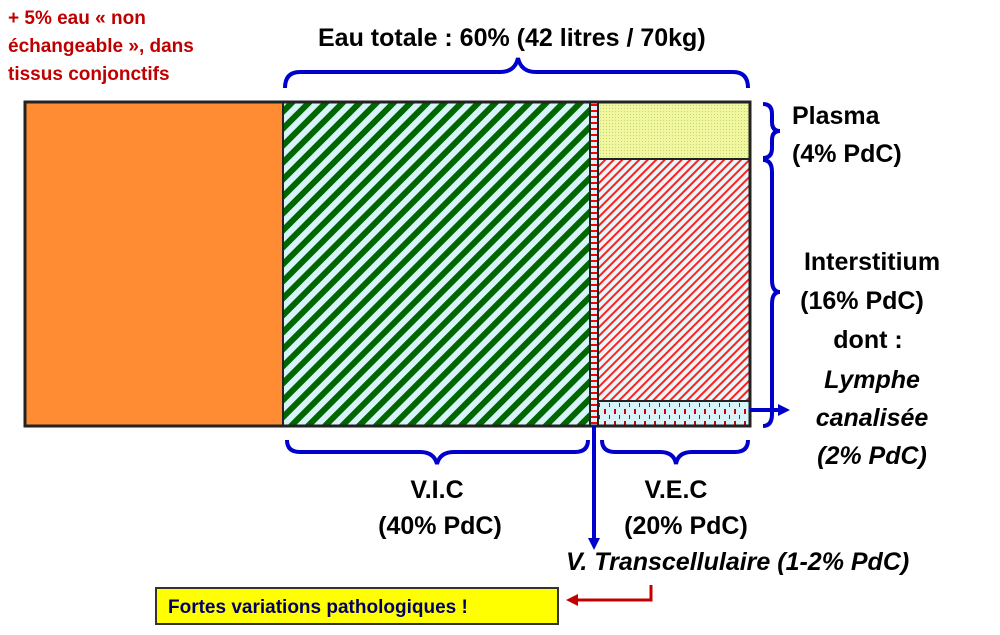  What do you see at coordinates (862, 301) in the screenshot?
I see `interstitium-percent: (16% PdC)` at bounding box center [862, 301].